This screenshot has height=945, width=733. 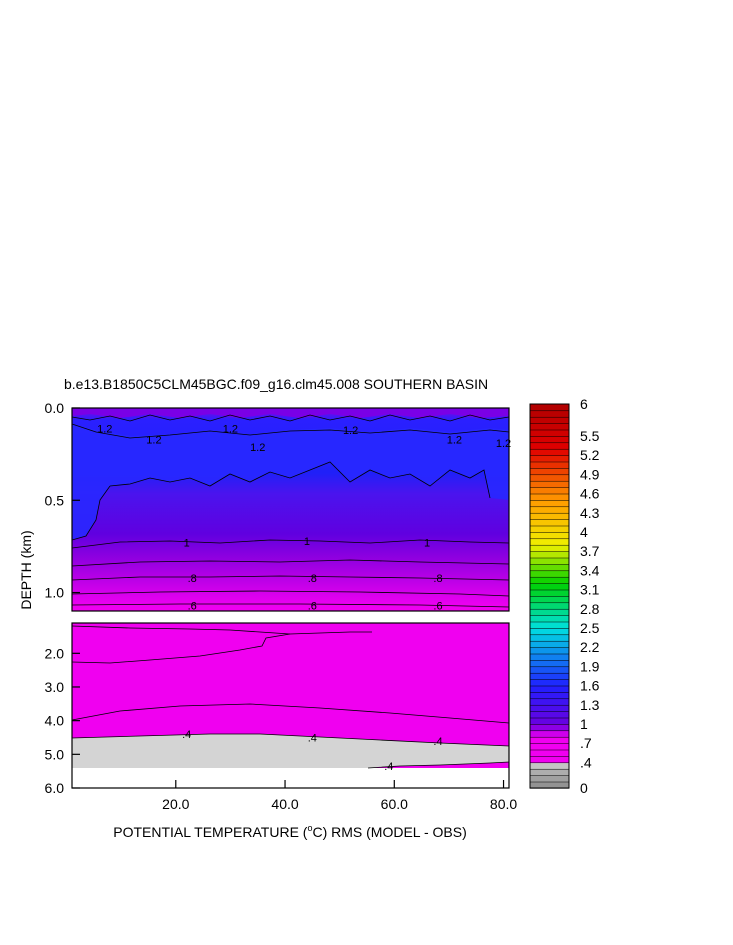 What do you see at coordinates (300, 480) in the screenshot?
I see `contour-line-1p2-b` at bounding box center [300, 480].